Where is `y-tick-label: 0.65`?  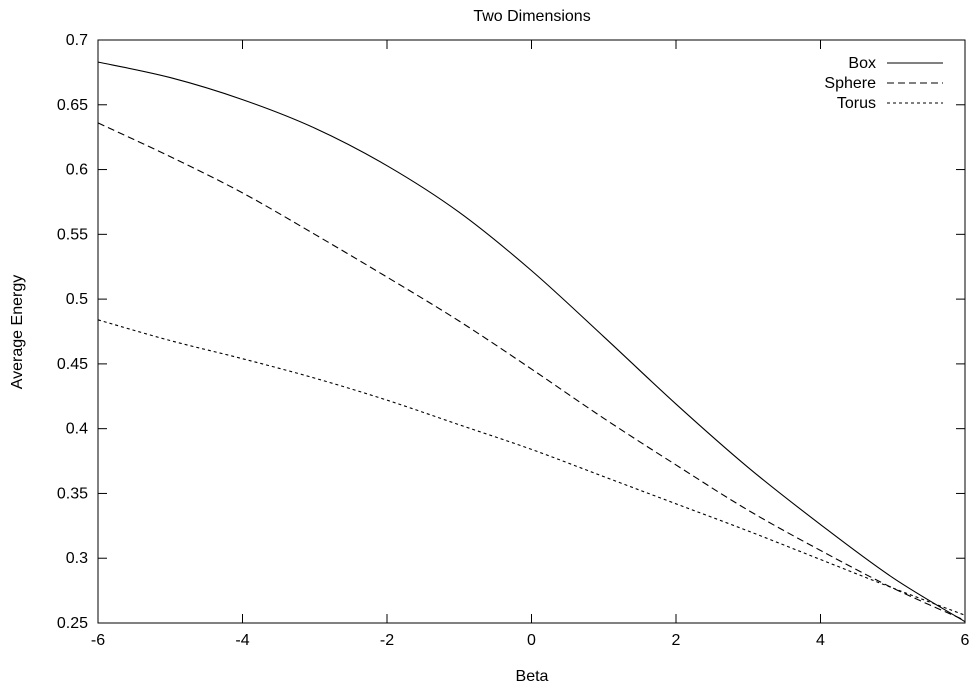
y-tick-label: 0.65 is located at coordinates (72, 105).